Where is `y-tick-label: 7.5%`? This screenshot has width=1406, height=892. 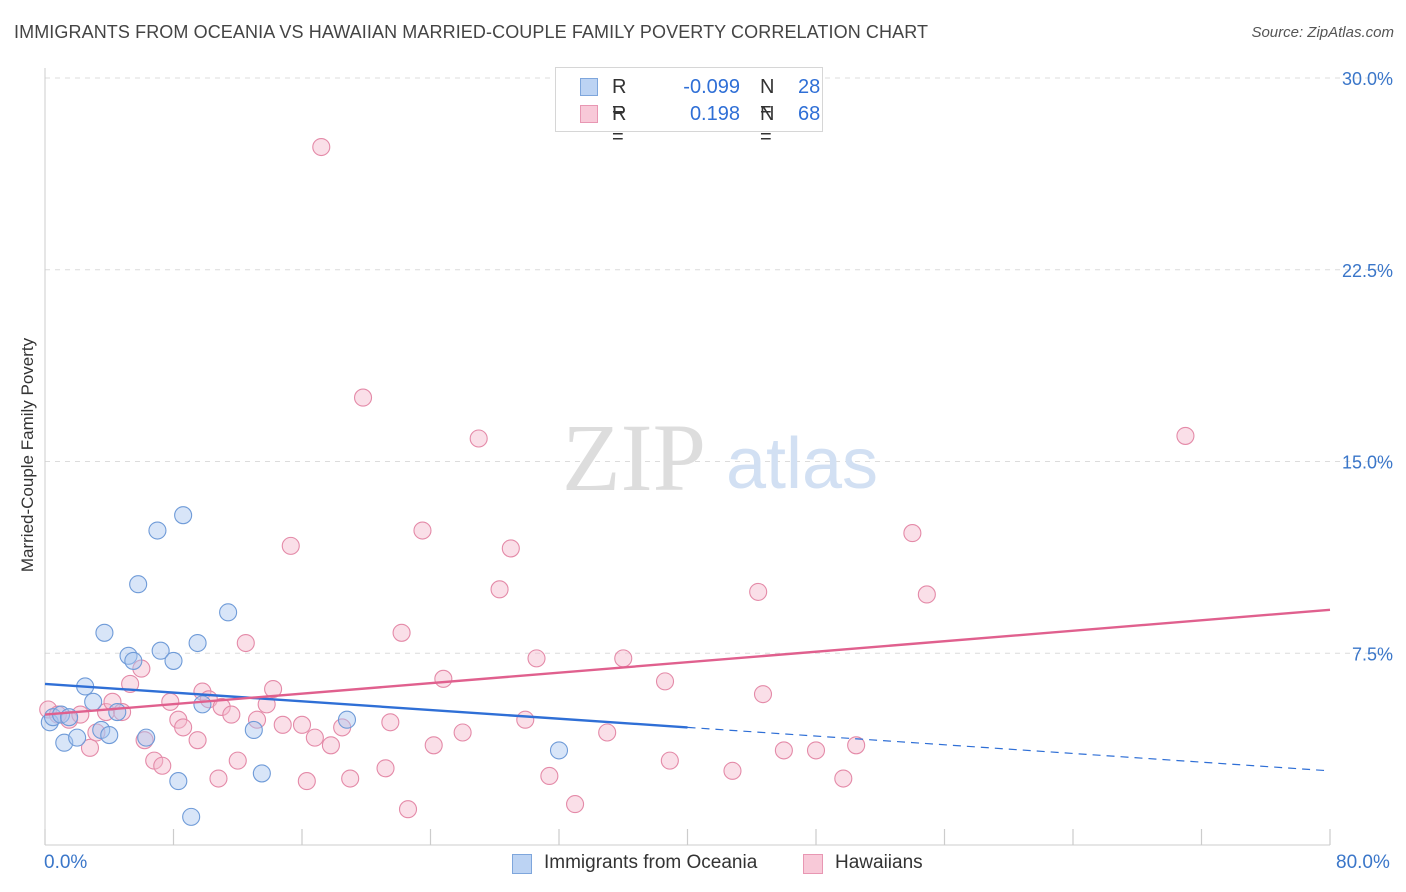 y-tick-label: 7.5% is located at coordinates (1372, 654).